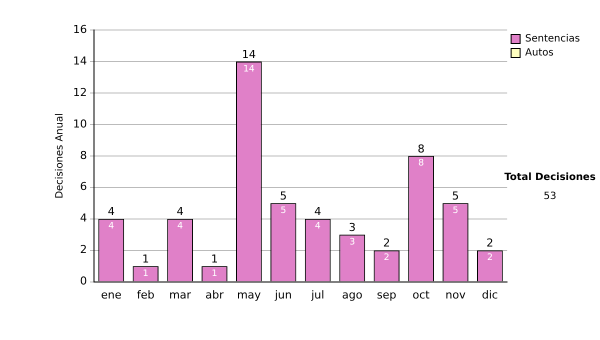 The height and width of the screenshot is (340, 600). What do you see at coordinates (249, 295) in the screenshot?
I see `x-tick-label: may` at bounding box center [249, 295].